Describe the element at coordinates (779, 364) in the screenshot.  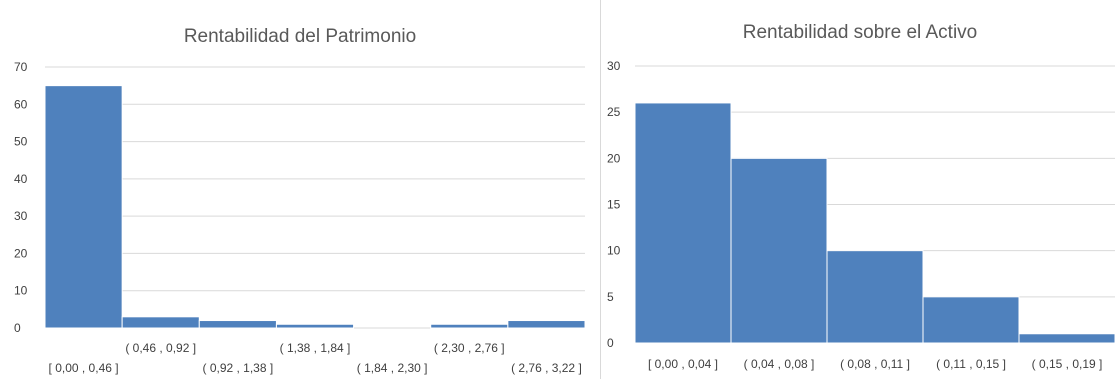
I see `x-tick-label: ( 0,04 , 0,08 ]` at that location.